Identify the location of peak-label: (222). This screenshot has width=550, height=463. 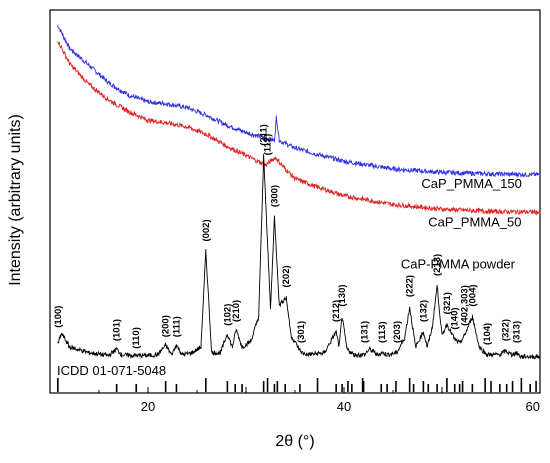
(410, 286).